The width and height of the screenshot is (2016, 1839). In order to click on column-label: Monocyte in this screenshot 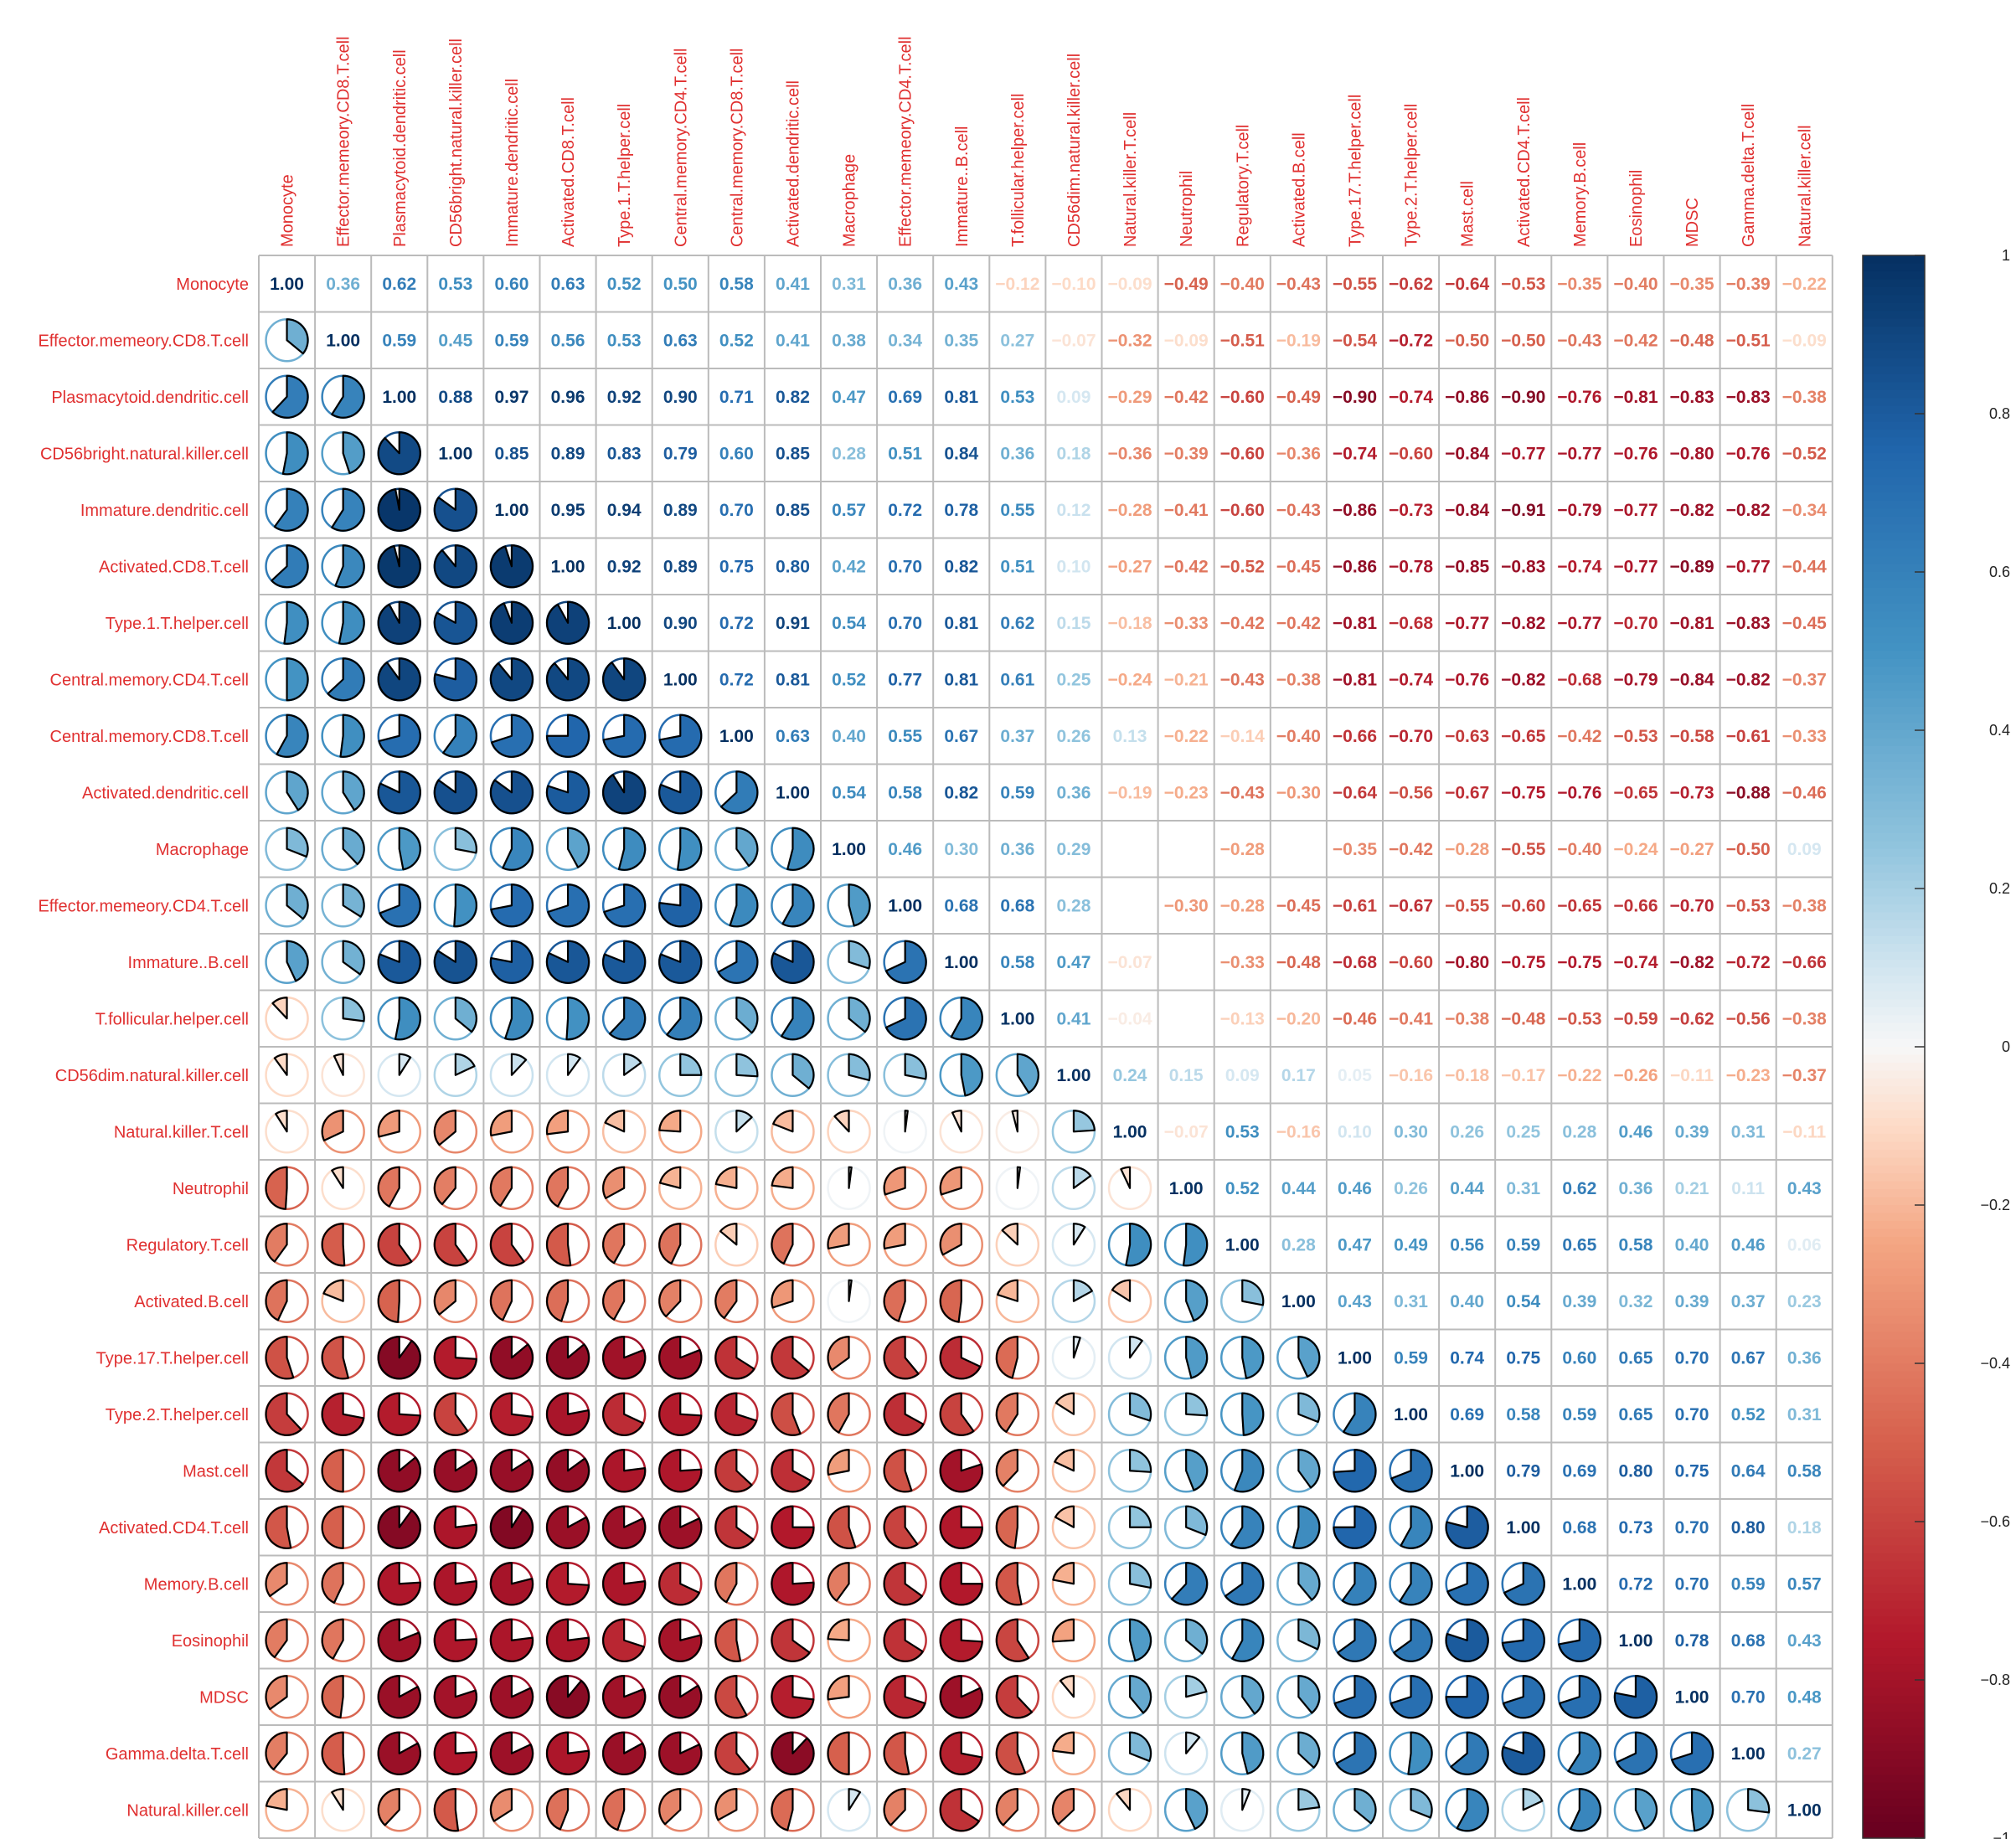, I will do `click(288, 210)`.